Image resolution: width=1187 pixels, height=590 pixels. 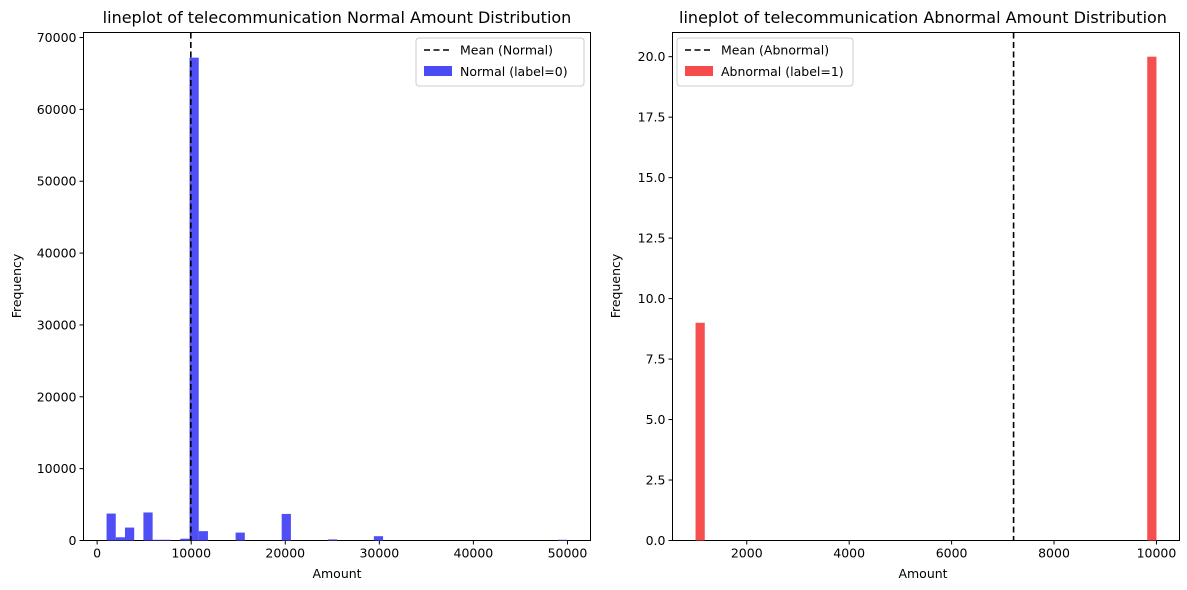 I want to click on x-tick-label: 20000, so click(x=285, y=553).